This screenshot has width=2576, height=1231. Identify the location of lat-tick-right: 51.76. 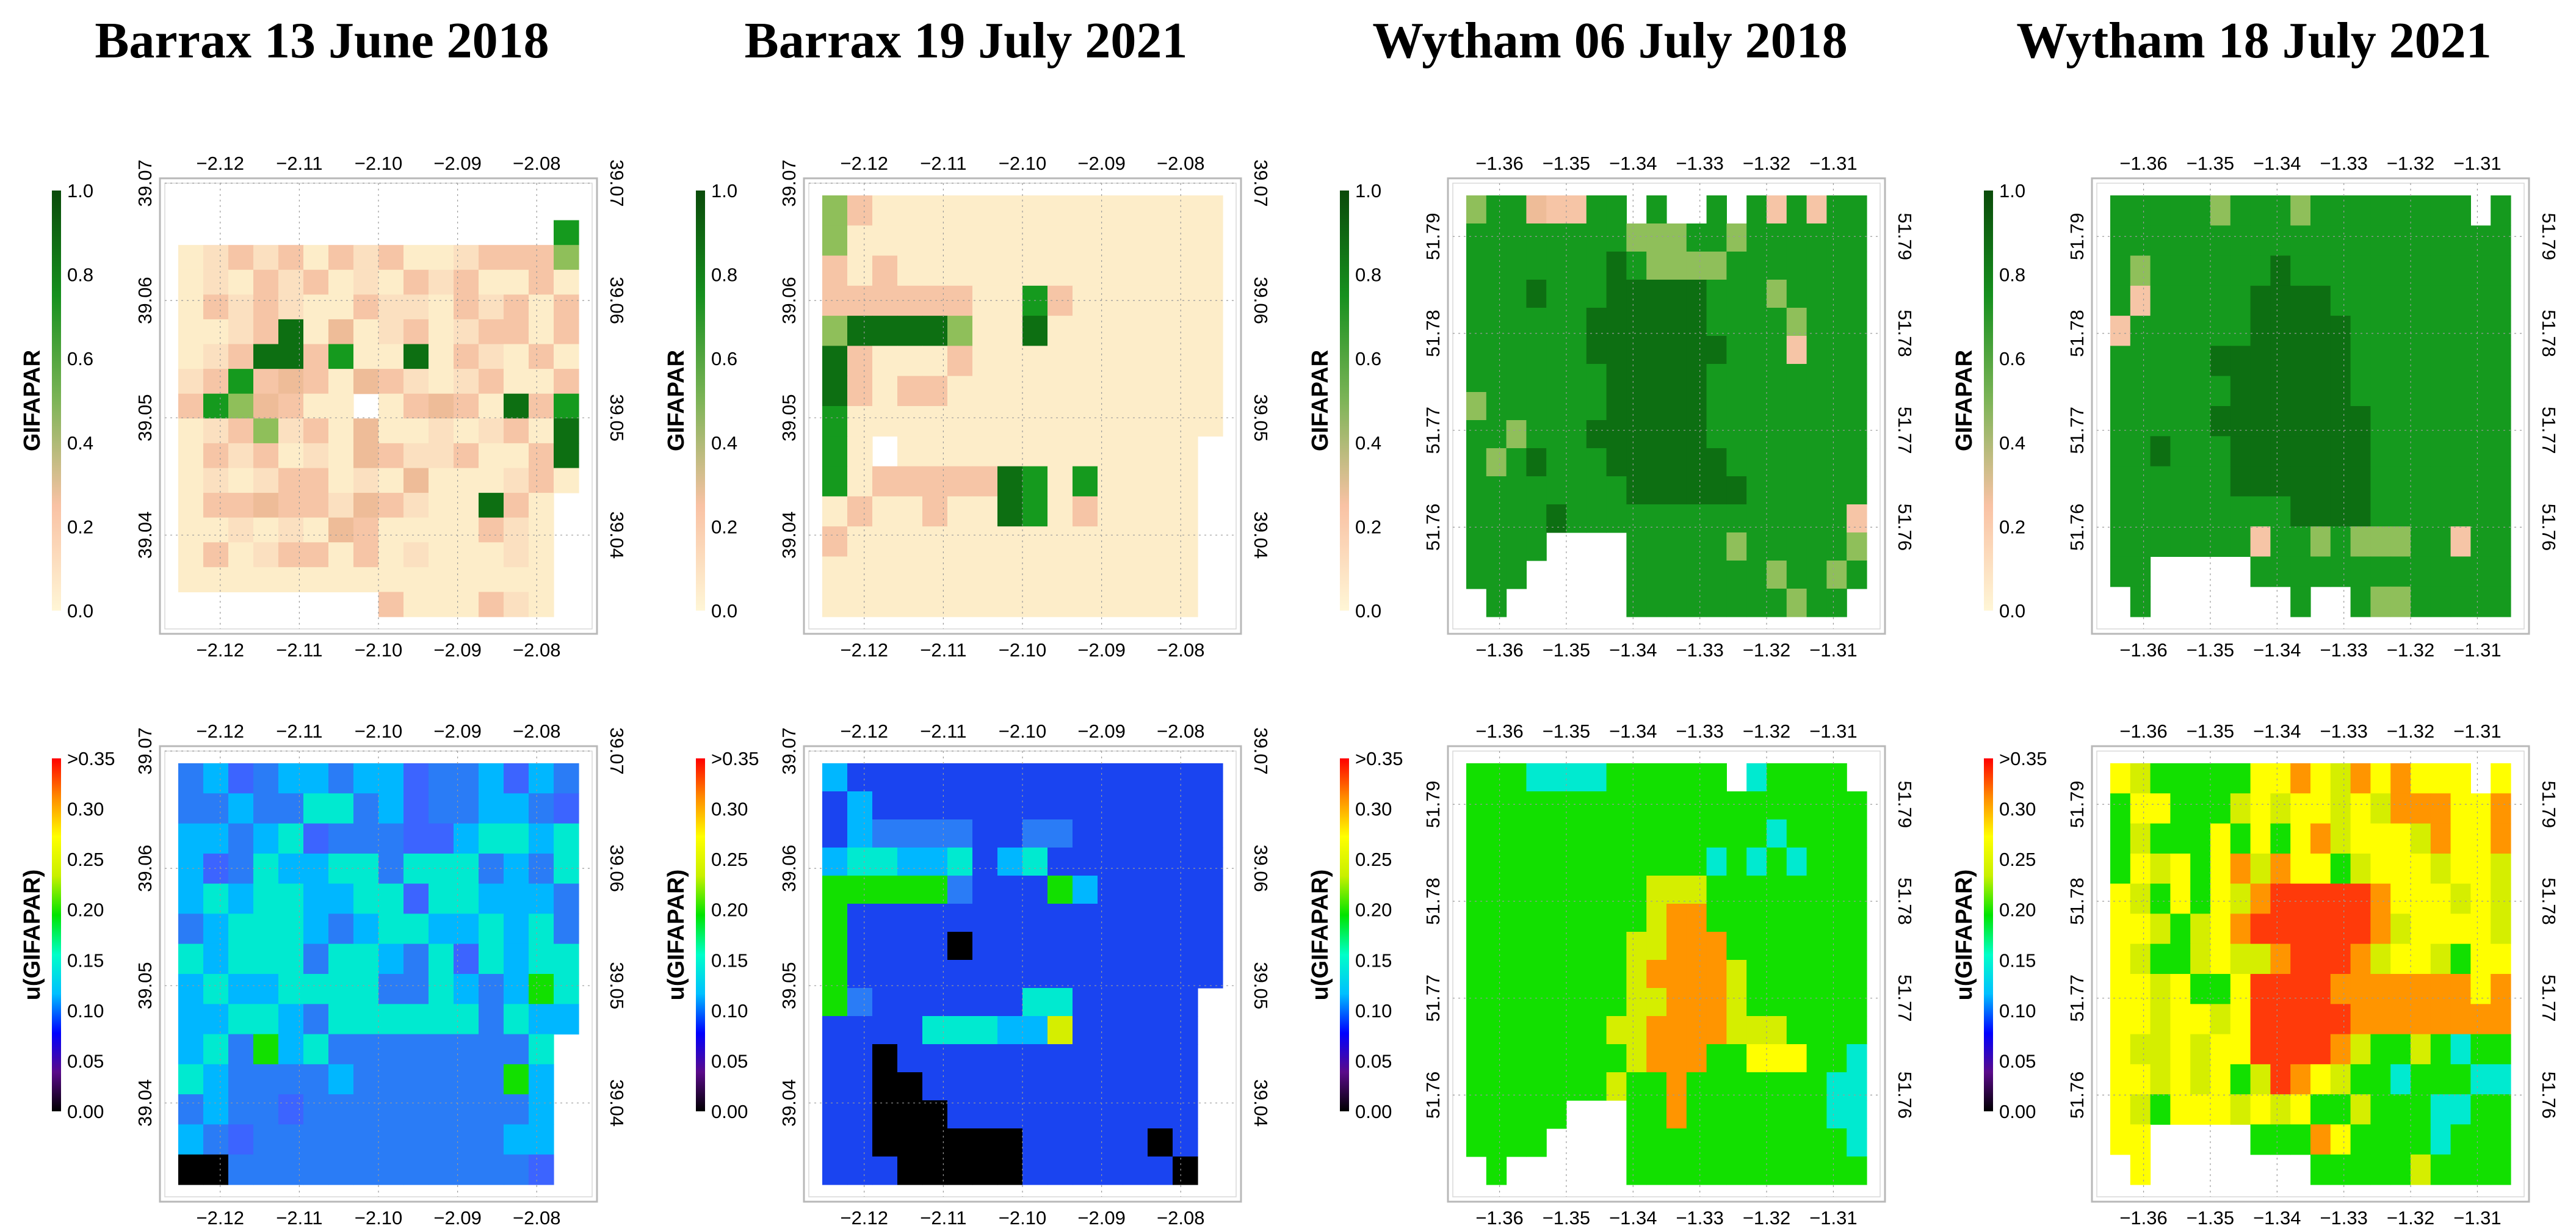
(1905, 527).